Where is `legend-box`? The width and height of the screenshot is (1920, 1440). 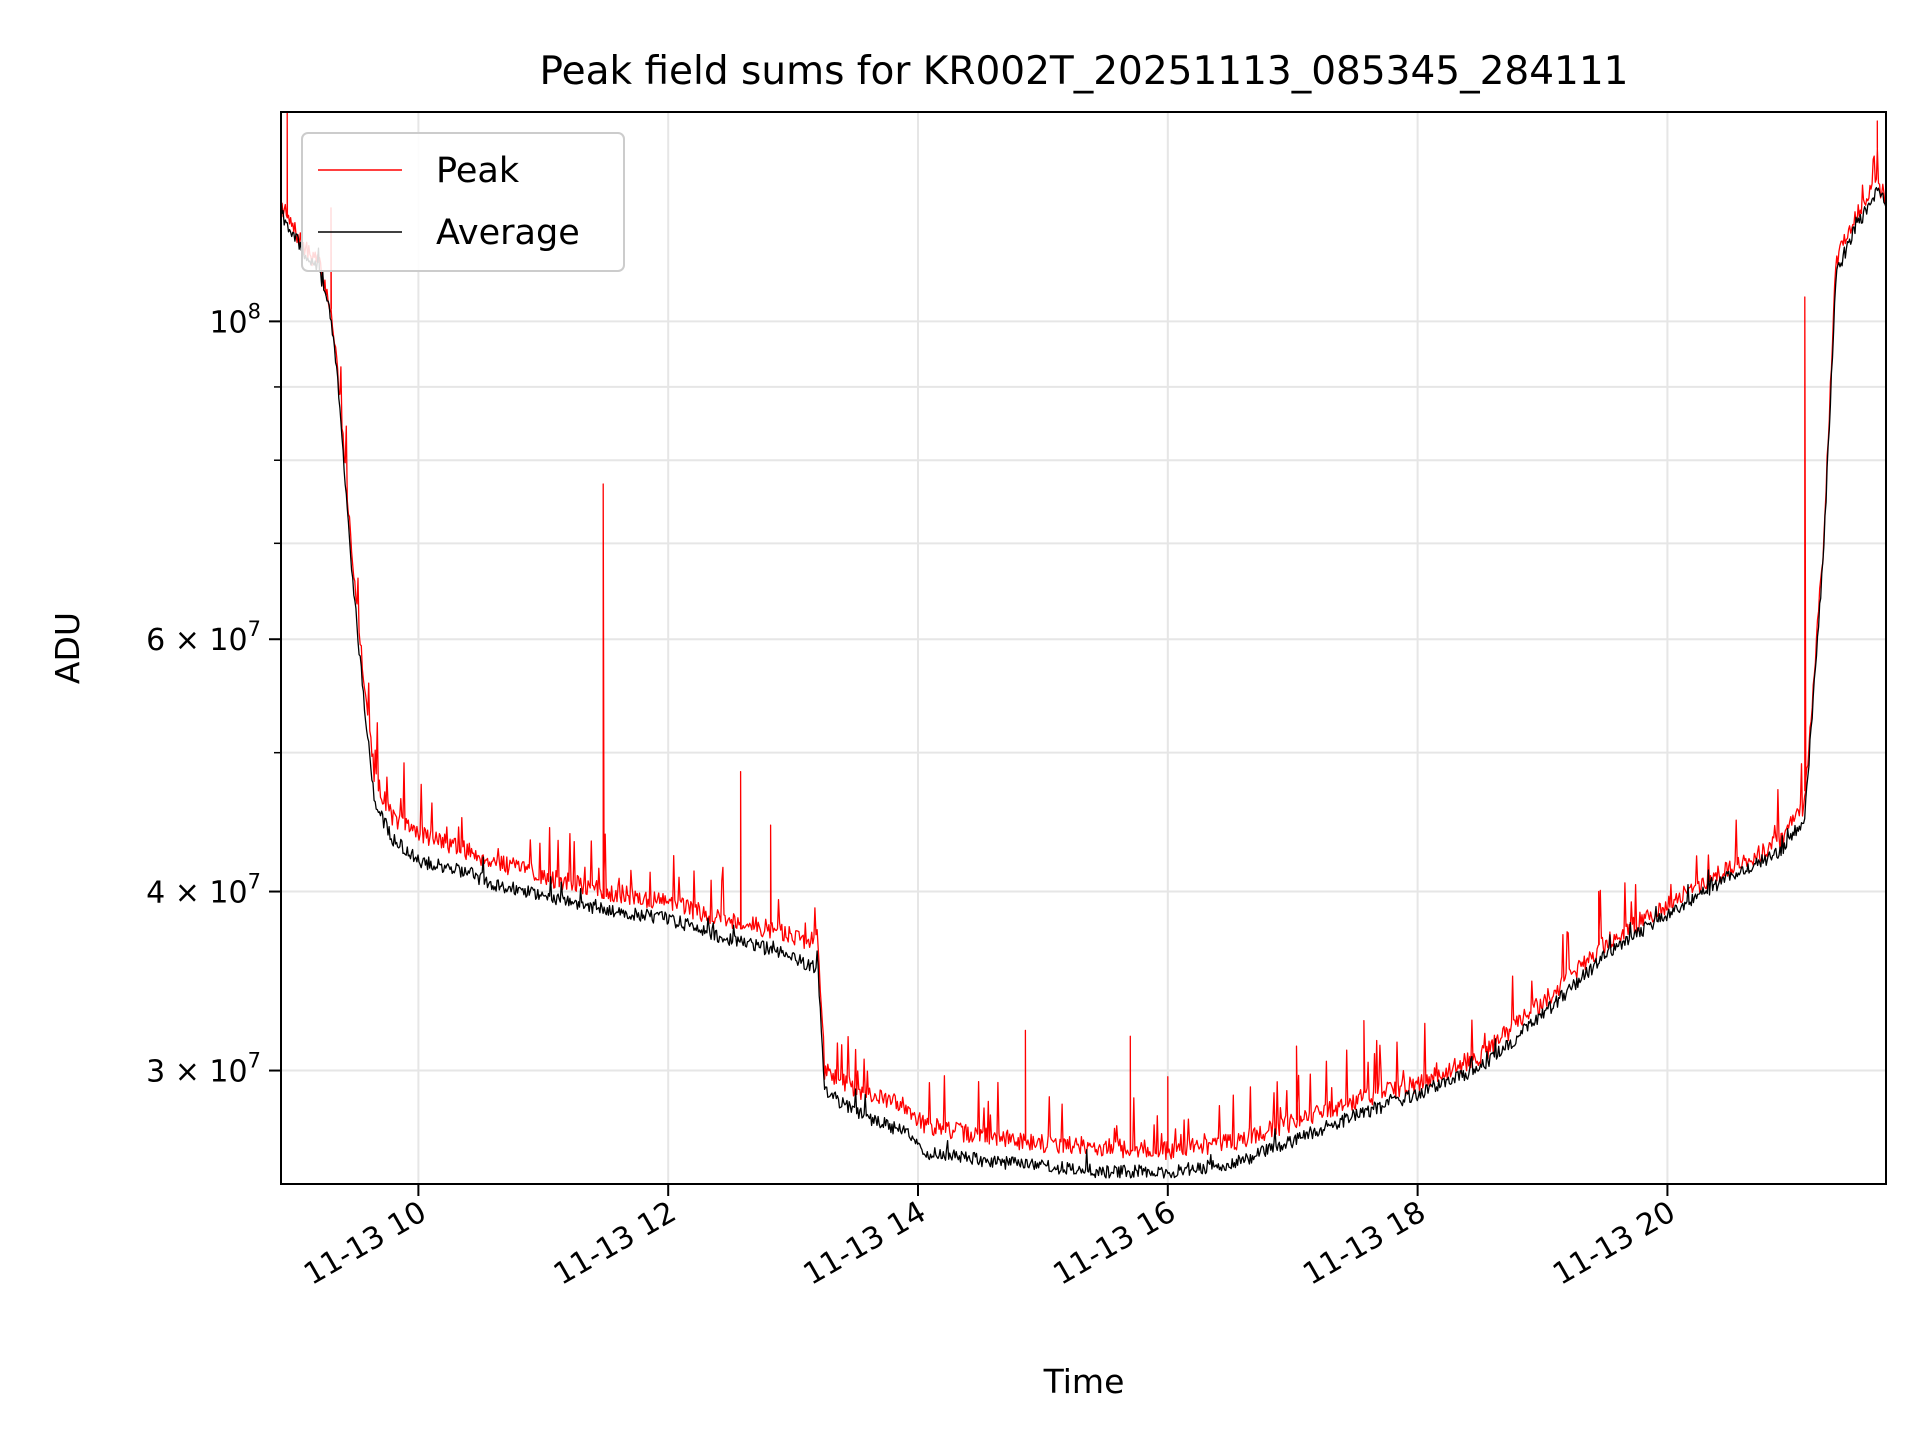 legend-box is located at coordinates (463, 202).